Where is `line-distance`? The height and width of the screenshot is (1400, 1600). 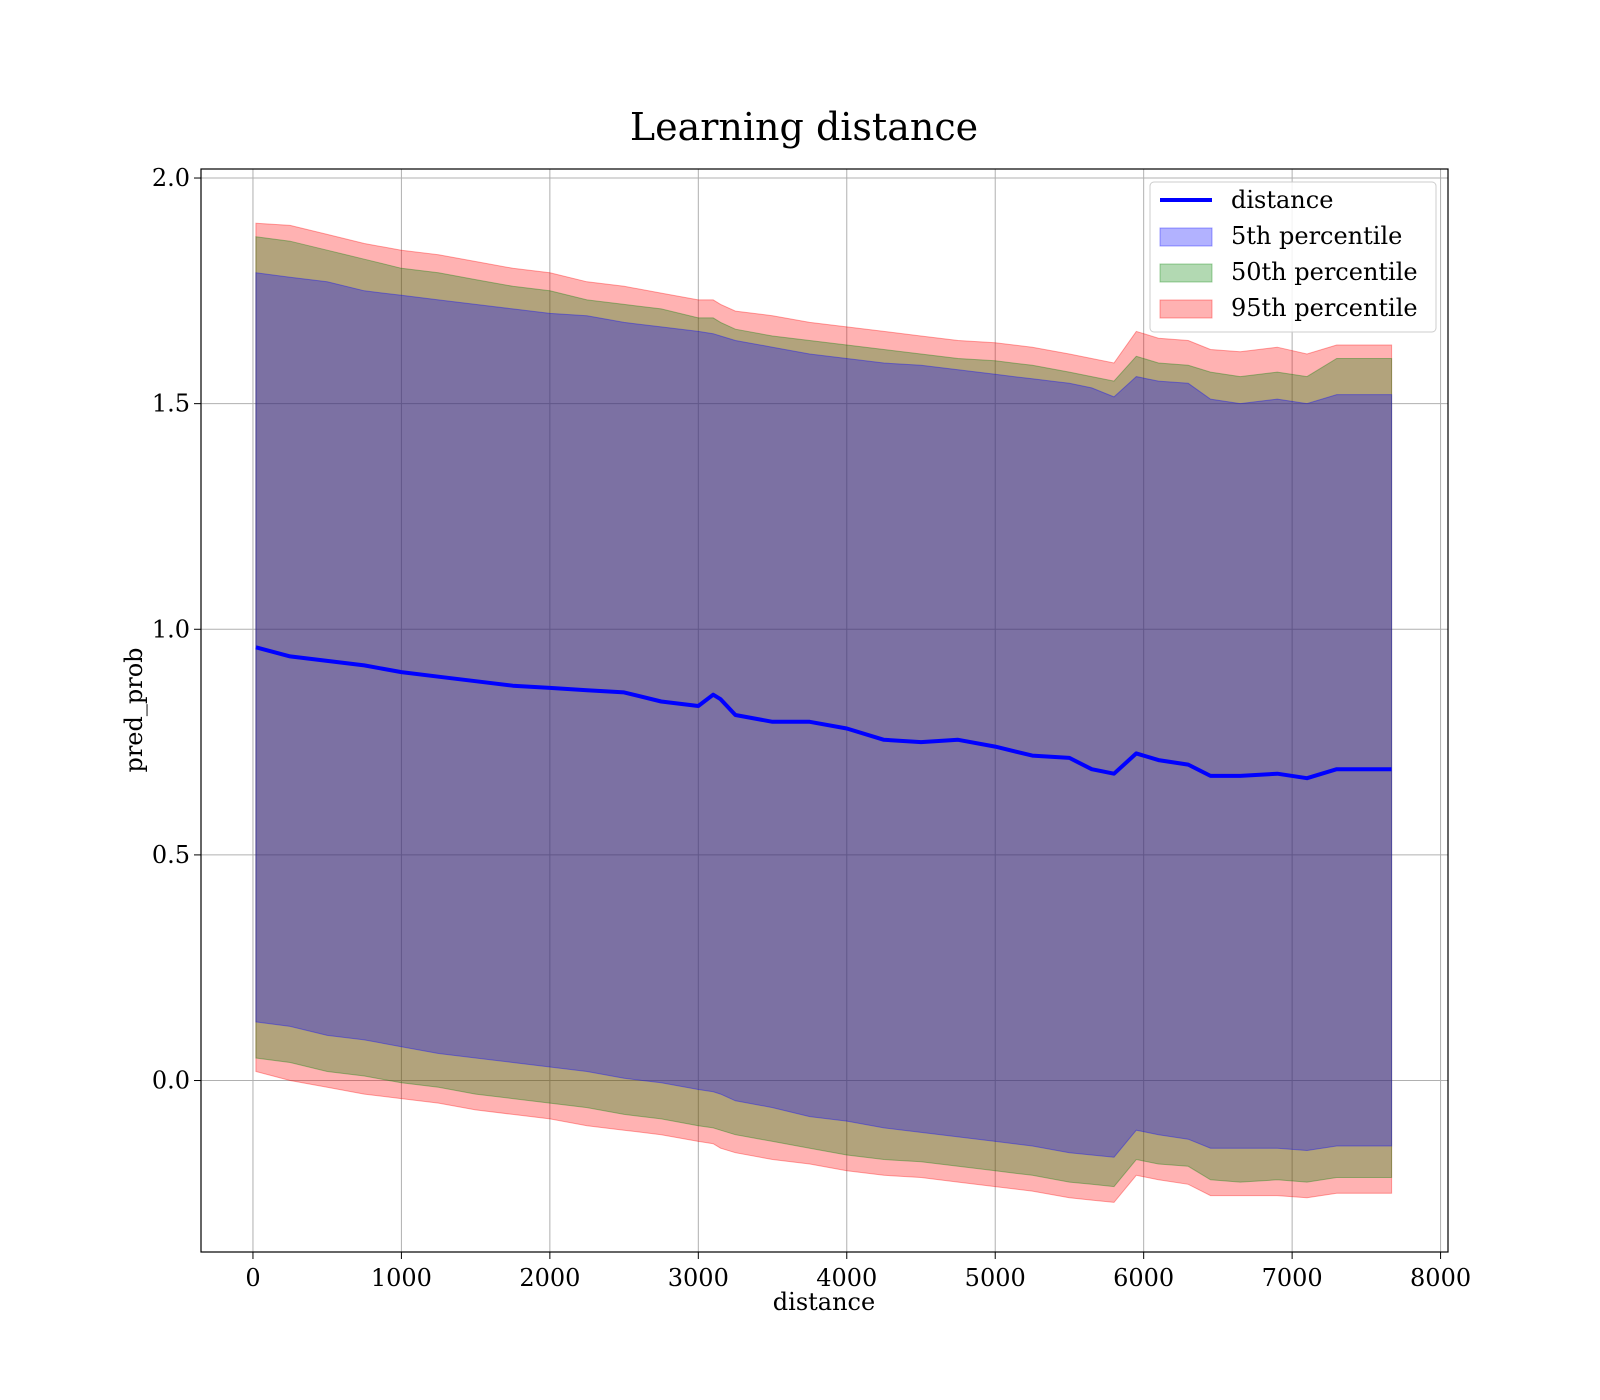
line-distance is located at coordinates (823, 713).